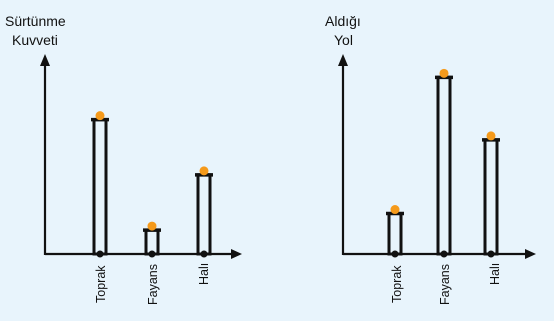 The image size is (554, 321). I want to click on y-axis-label-line-2: Yol, so click(343, 40).